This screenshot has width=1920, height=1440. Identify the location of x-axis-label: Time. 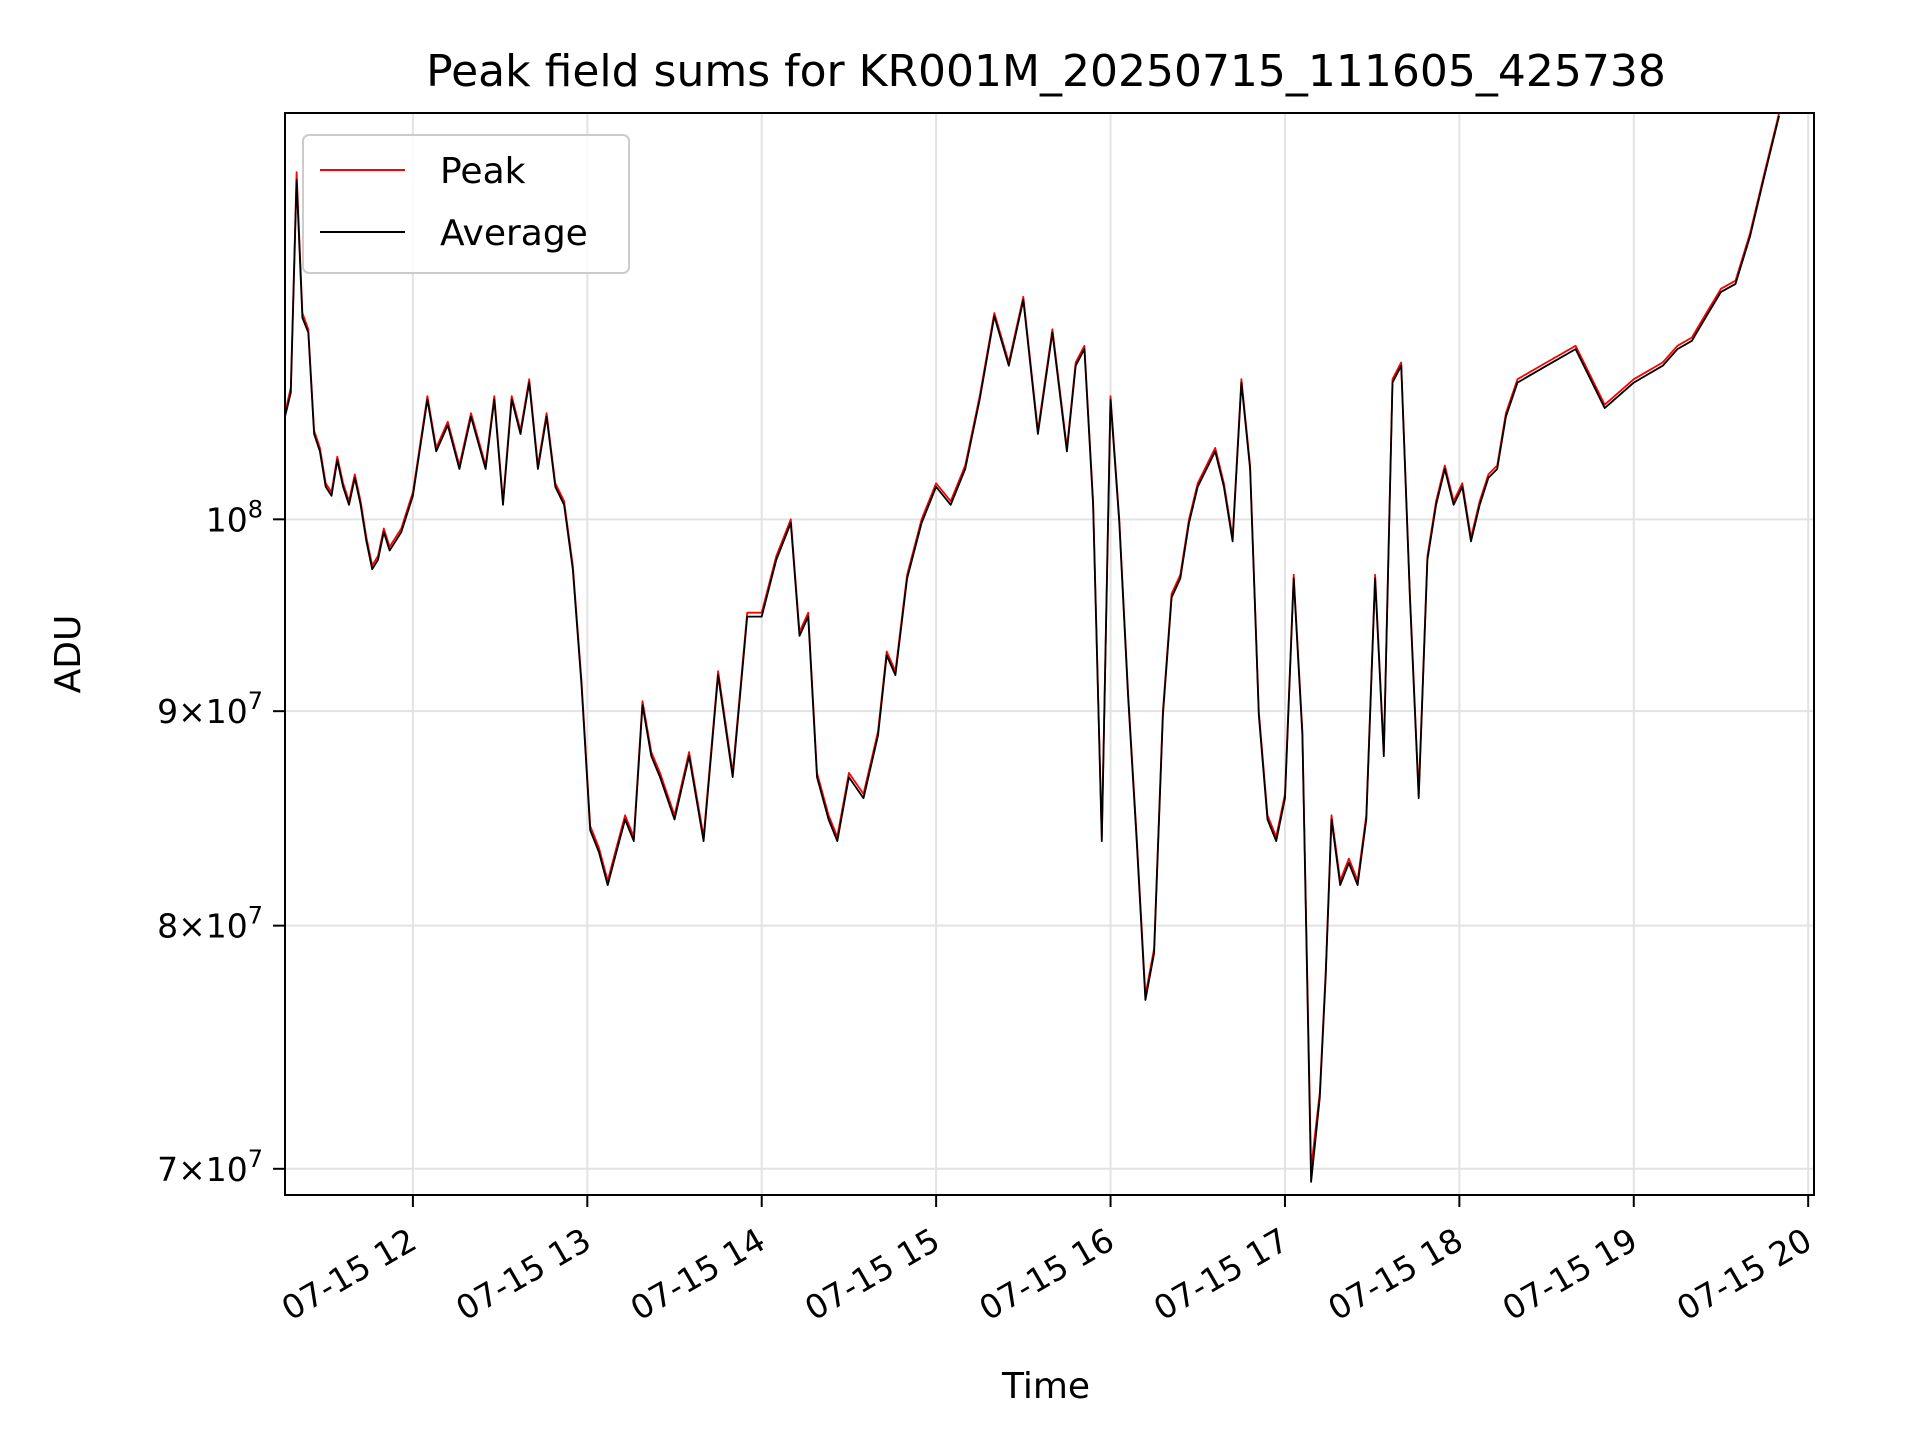
(1045, 1386).